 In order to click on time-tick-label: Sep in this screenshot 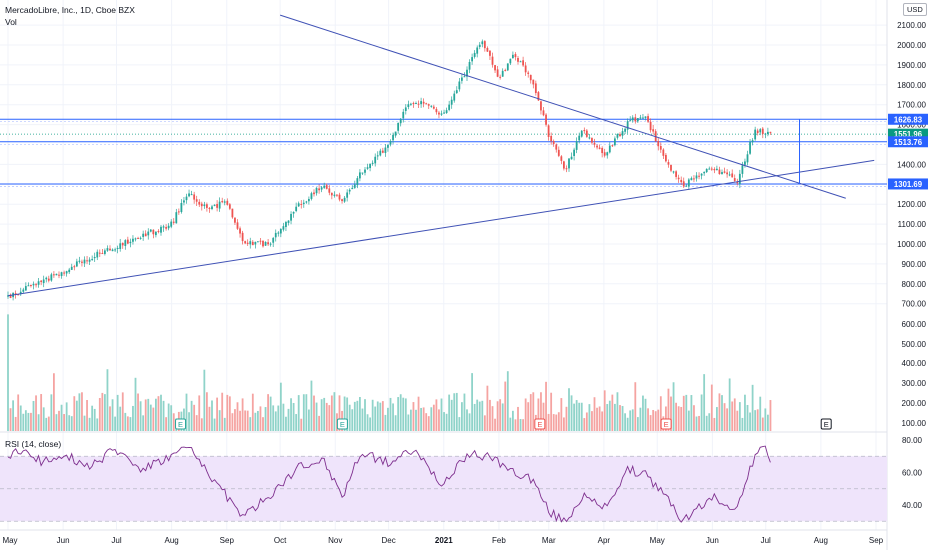, I will do `click(227, 540)`.